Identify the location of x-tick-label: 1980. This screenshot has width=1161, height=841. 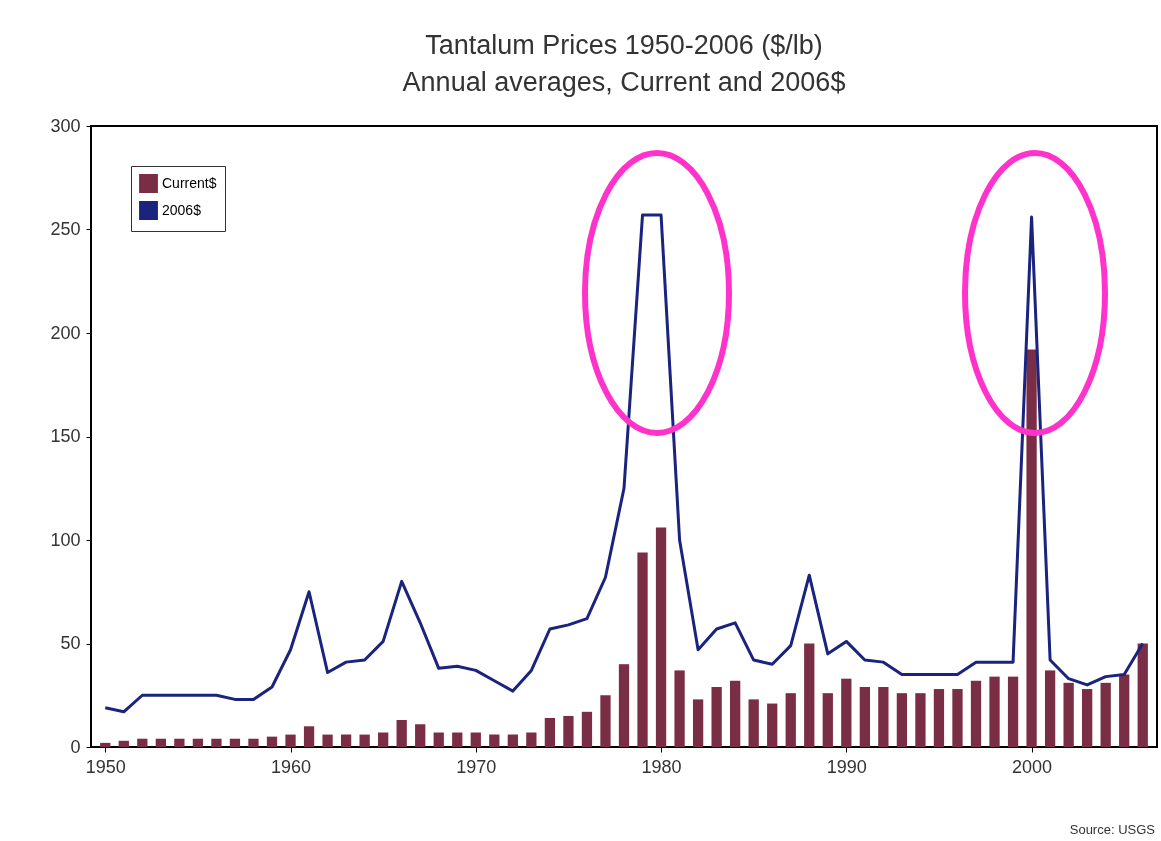
(661, 766).